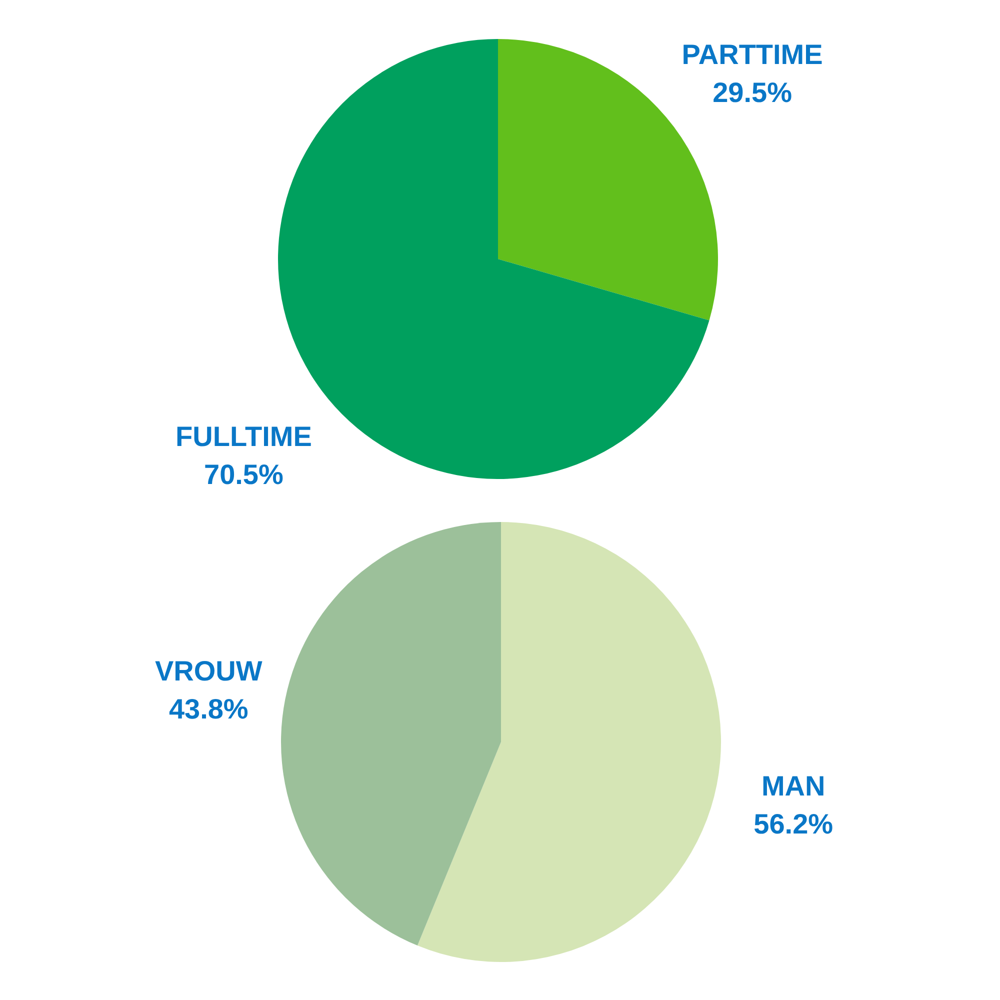 The width and height of the screenshot is (1000, 1000). I want to click on data-label: 43.8%, so click(208, 708).